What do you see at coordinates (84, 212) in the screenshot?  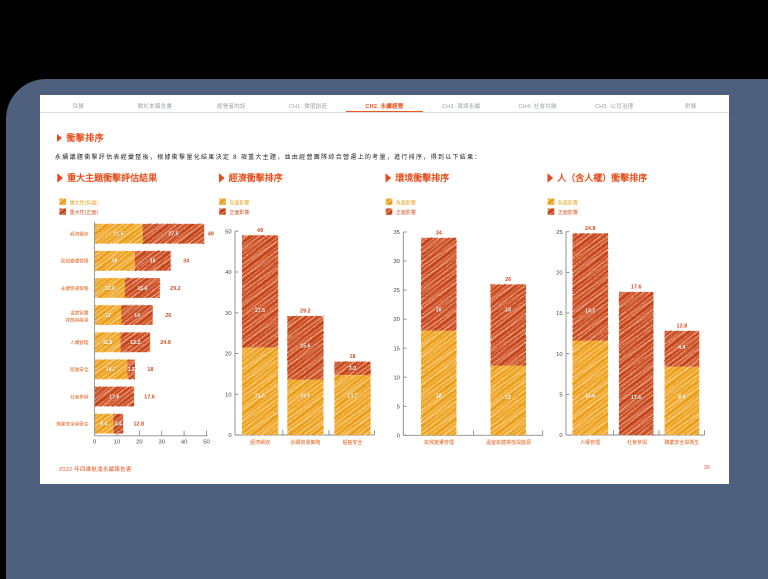 I see `svg-text: 重大性(正面)` at bounding box center [84, 212].